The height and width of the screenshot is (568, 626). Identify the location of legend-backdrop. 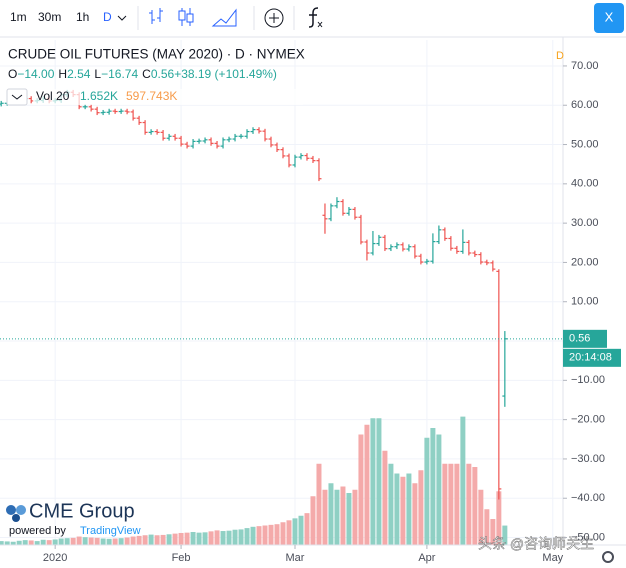
(168, 97).